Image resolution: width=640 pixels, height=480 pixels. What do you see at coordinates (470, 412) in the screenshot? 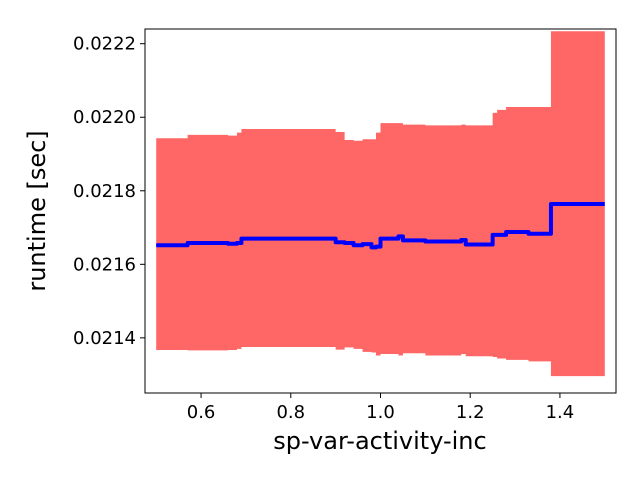
I see `x-tick-label: 1.2` at bounding box center [470, 412].